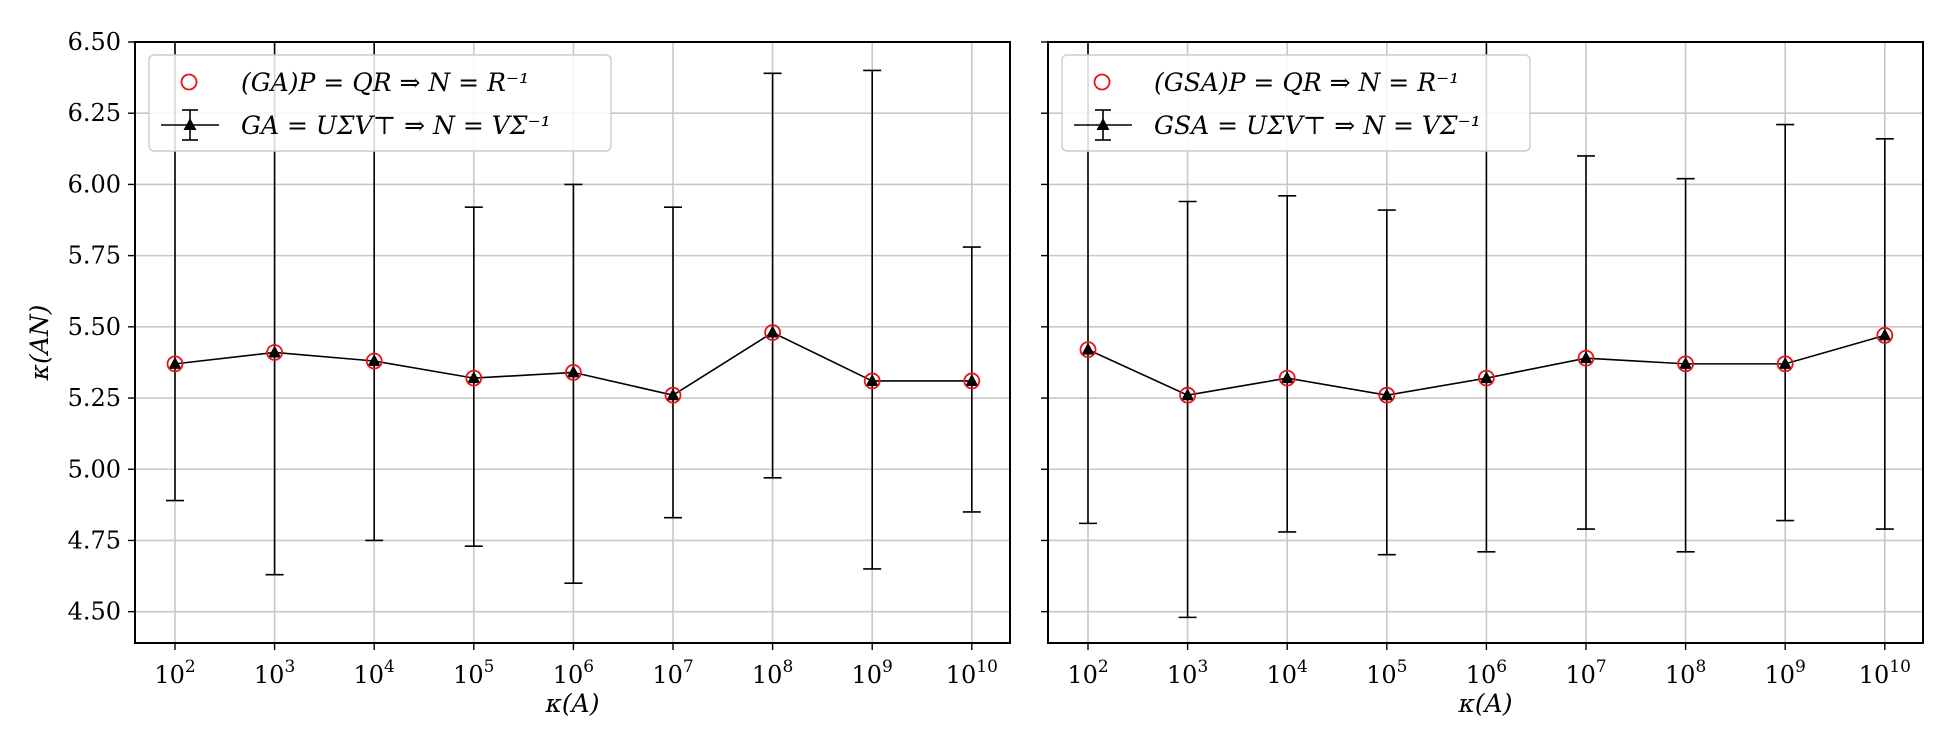  Describe the element at coordinates (94, 184) in the screenshot. I see `y-tick-label: 6.00` at that location.